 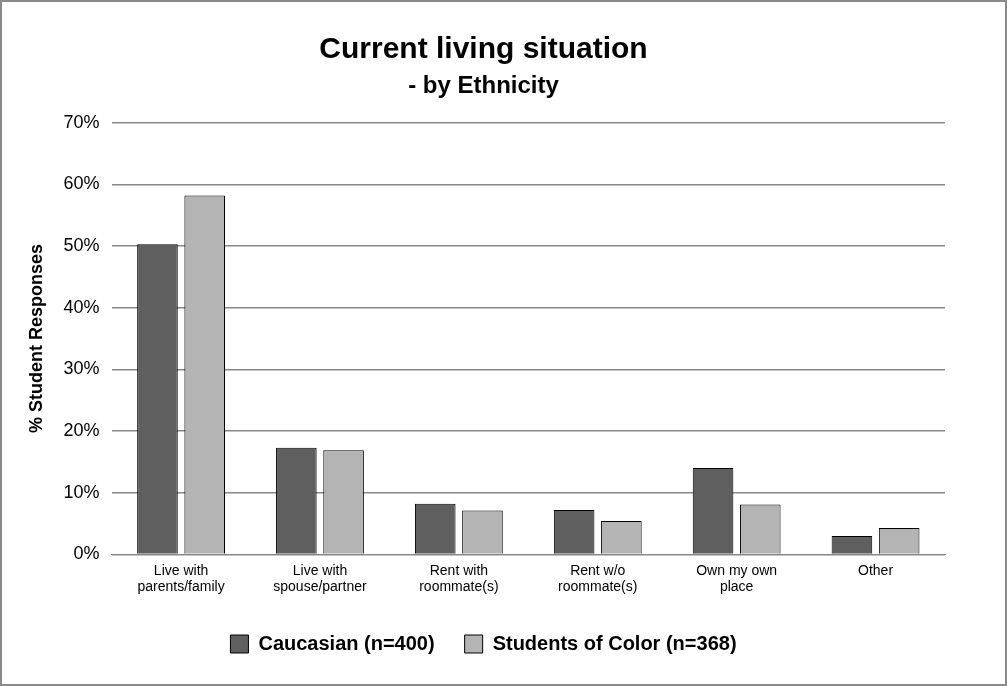 I want to click on y-axis-title: % Student Responses, so click(x=35, y=339).